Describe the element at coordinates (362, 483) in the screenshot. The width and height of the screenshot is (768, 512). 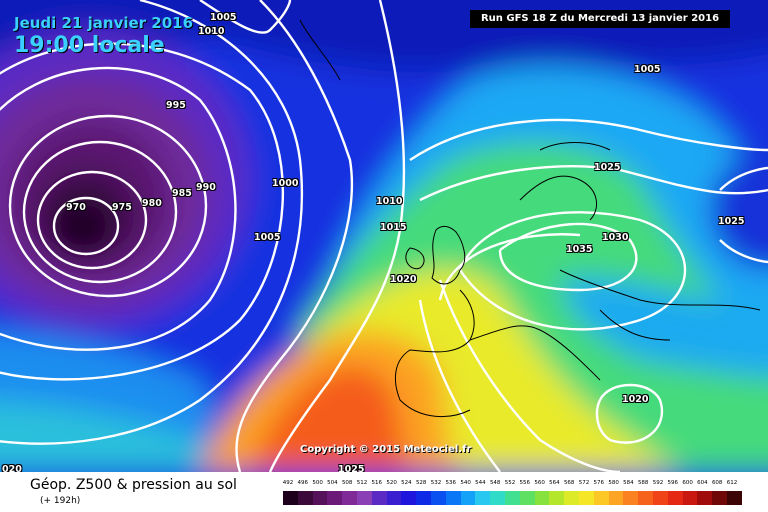
I see `scale-tick: 512` at that location.